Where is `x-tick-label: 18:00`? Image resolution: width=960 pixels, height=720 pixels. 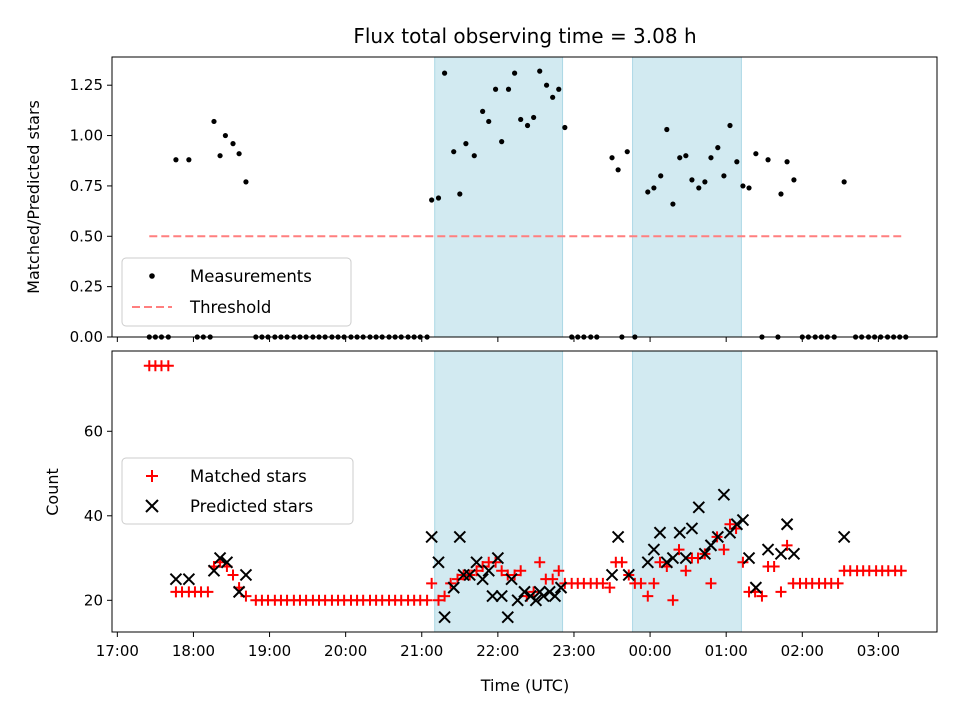 x-tick-label: 18:00 is located at coordinates (193, 651).